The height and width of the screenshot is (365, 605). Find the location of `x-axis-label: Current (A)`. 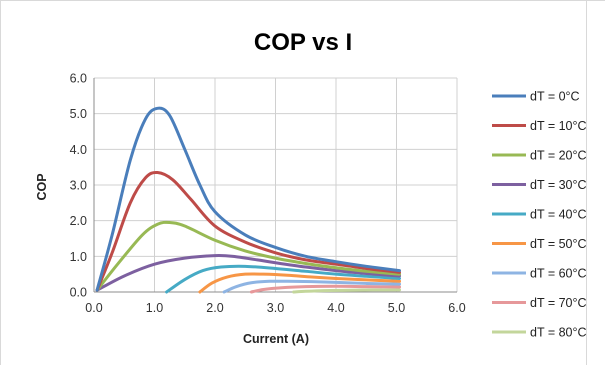

x-axis-label: Current (A) is located at coordinates (276, 339).